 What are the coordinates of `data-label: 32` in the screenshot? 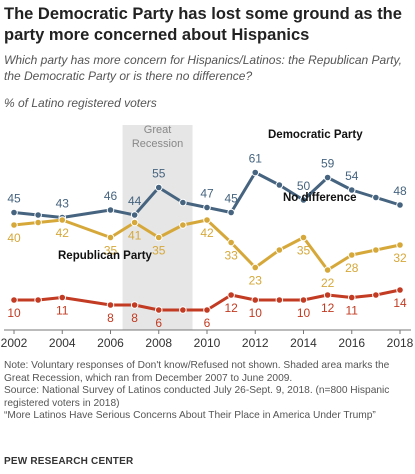 It's located at (400, 258).